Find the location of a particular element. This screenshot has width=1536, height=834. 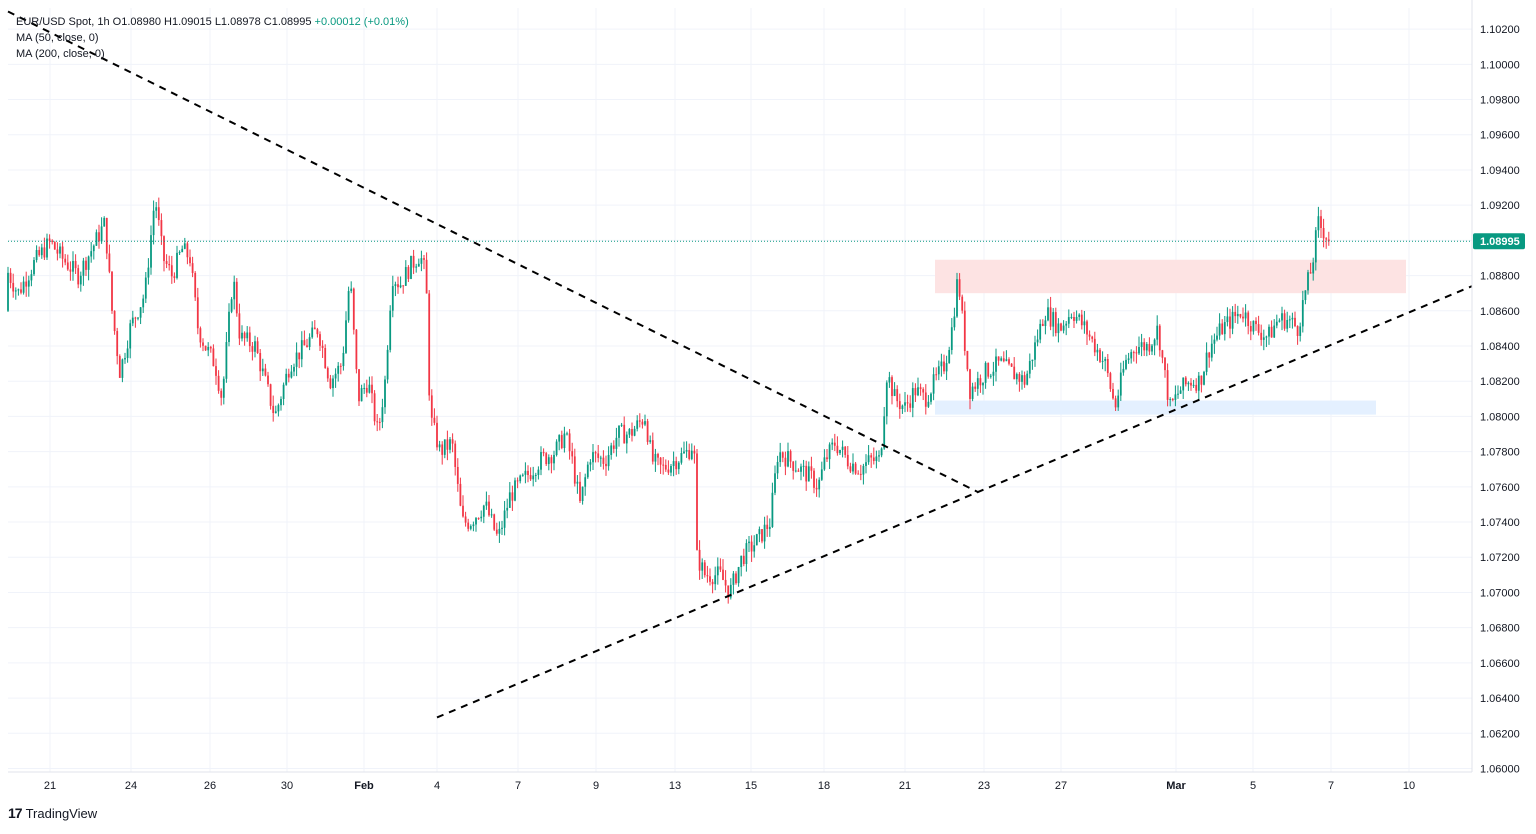

legend-close: C1.08995 is located at coordinates (287, 22).